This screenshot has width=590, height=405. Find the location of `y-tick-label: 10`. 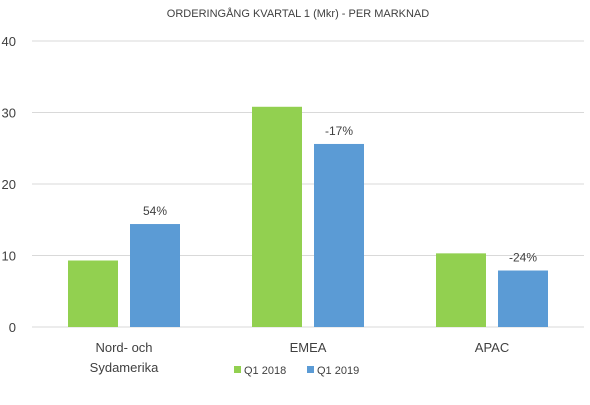

y-tick-label: 10 is located at coordinates (9, 256).